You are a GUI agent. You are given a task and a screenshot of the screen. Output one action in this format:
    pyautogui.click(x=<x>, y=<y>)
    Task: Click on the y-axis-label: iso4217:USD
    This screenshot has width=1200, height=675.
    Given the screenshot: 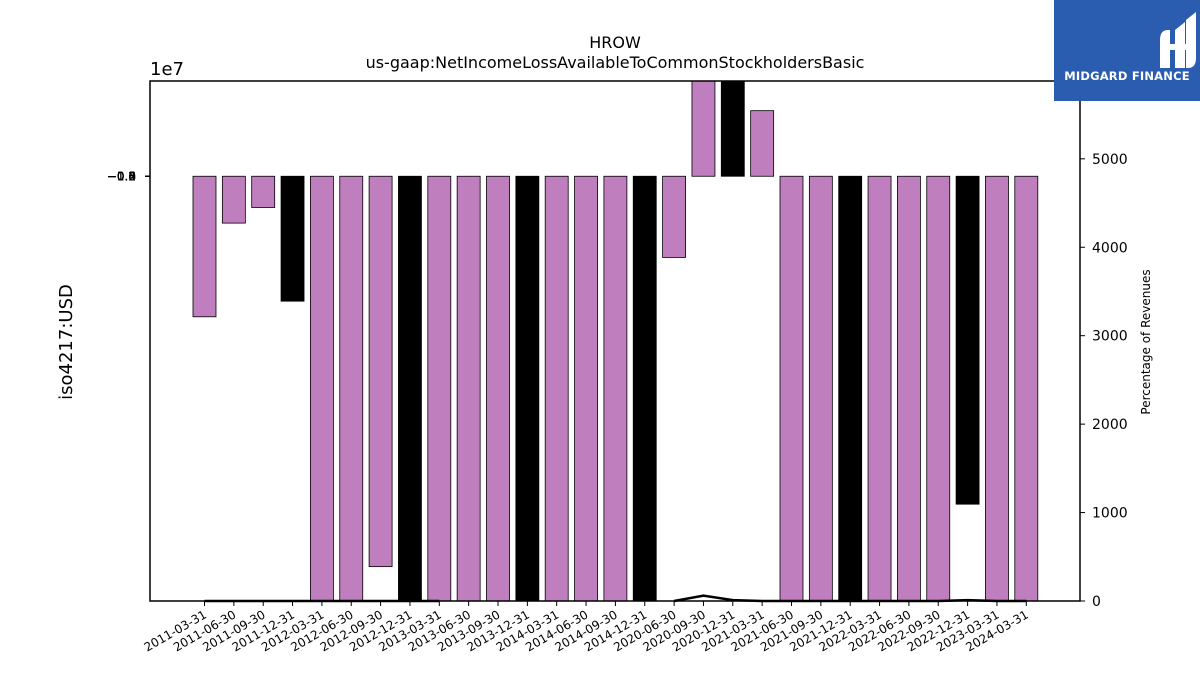 What is the action you would take?
    pyautogui.click(x=66, y=342)
    